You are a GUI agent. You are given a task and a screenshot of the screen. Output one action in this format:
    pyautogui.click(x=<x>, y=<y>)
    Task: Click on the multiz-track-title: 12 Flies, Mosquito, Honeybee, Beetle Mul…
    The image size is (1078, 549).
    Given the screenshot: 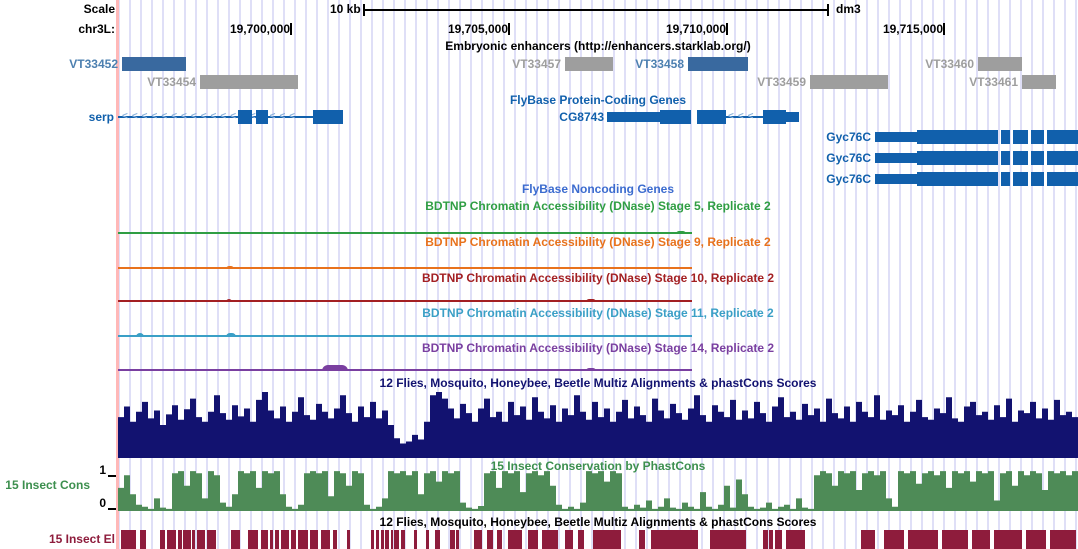 What is the action you would take?
    pyautogui.click(x=598, y=383)
    